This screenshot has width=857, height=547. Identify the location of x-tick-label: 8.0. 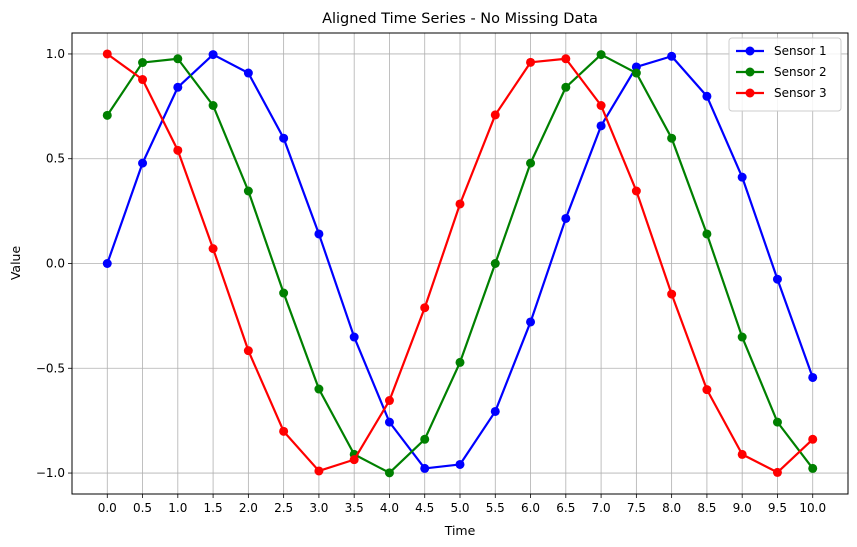
(671, 508).